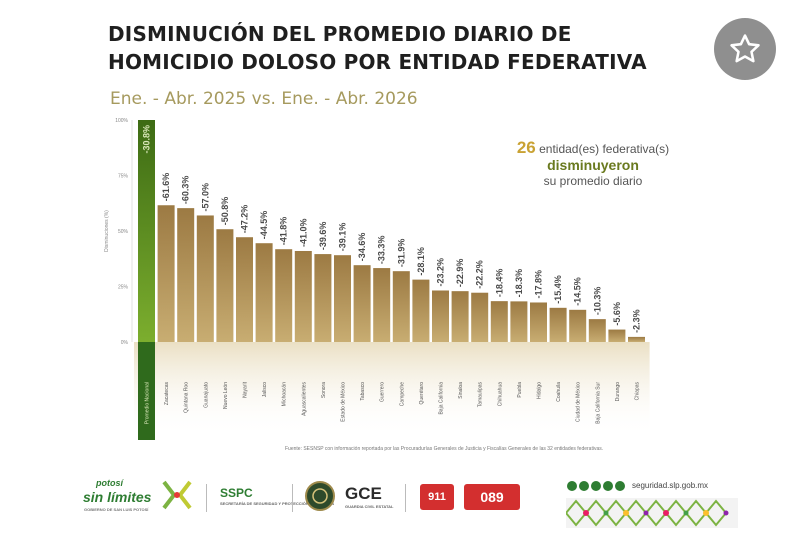 The image size is (800, 533). Describe the element at coordinates (264, 225) in the screenshot. I see `data-label: -44.5%` at that location.